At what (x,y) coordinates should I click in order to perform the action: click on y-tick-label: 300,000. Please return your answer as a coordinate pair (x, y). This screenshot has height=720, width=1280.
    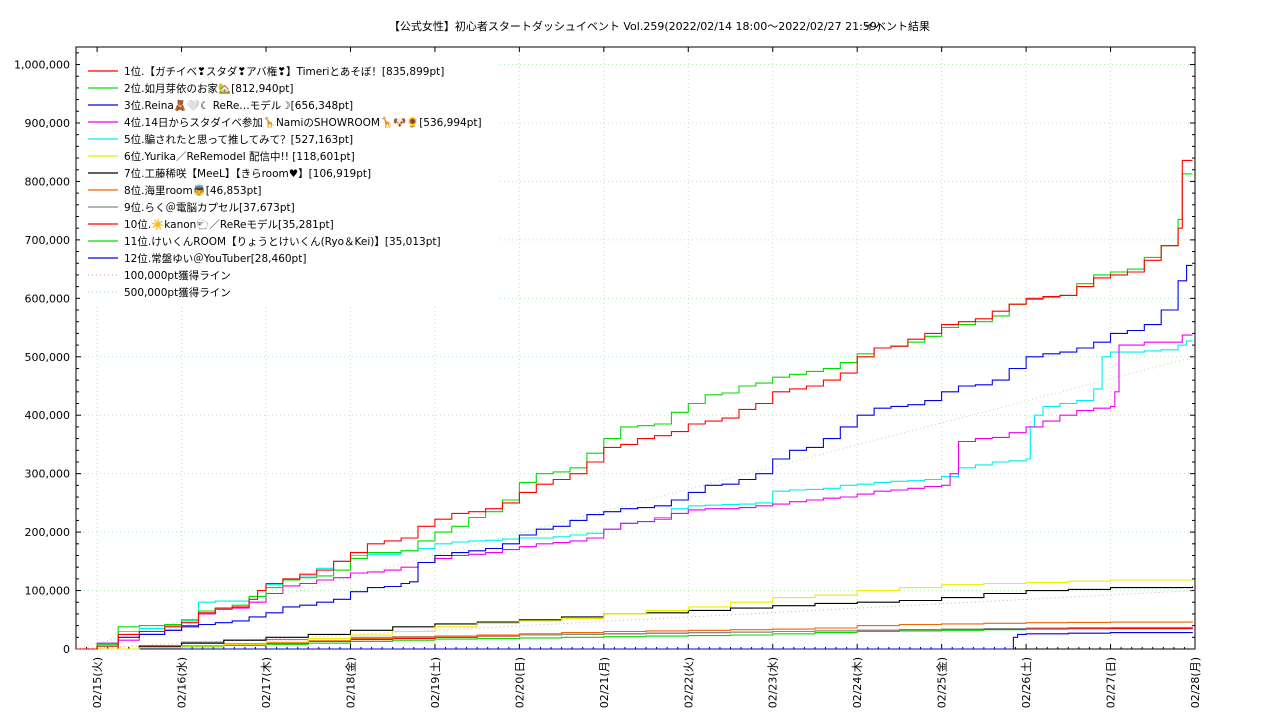
    Looking at the image, I should click on (48, 474).